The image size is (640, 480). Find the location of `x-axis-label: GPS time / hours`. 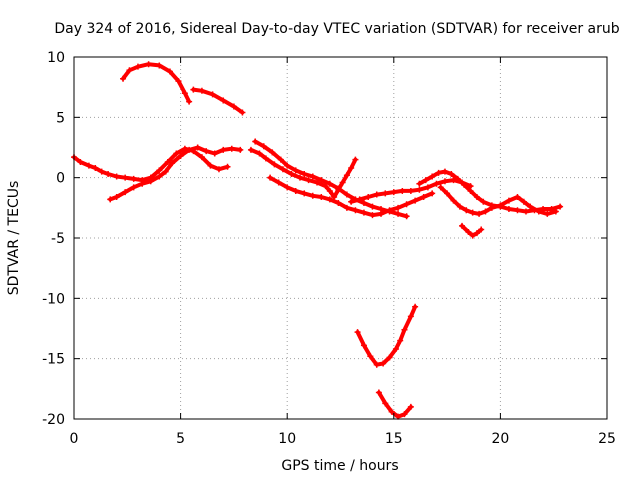

x-axis-label: GPS time / hours is located at coordinates (339, 466).